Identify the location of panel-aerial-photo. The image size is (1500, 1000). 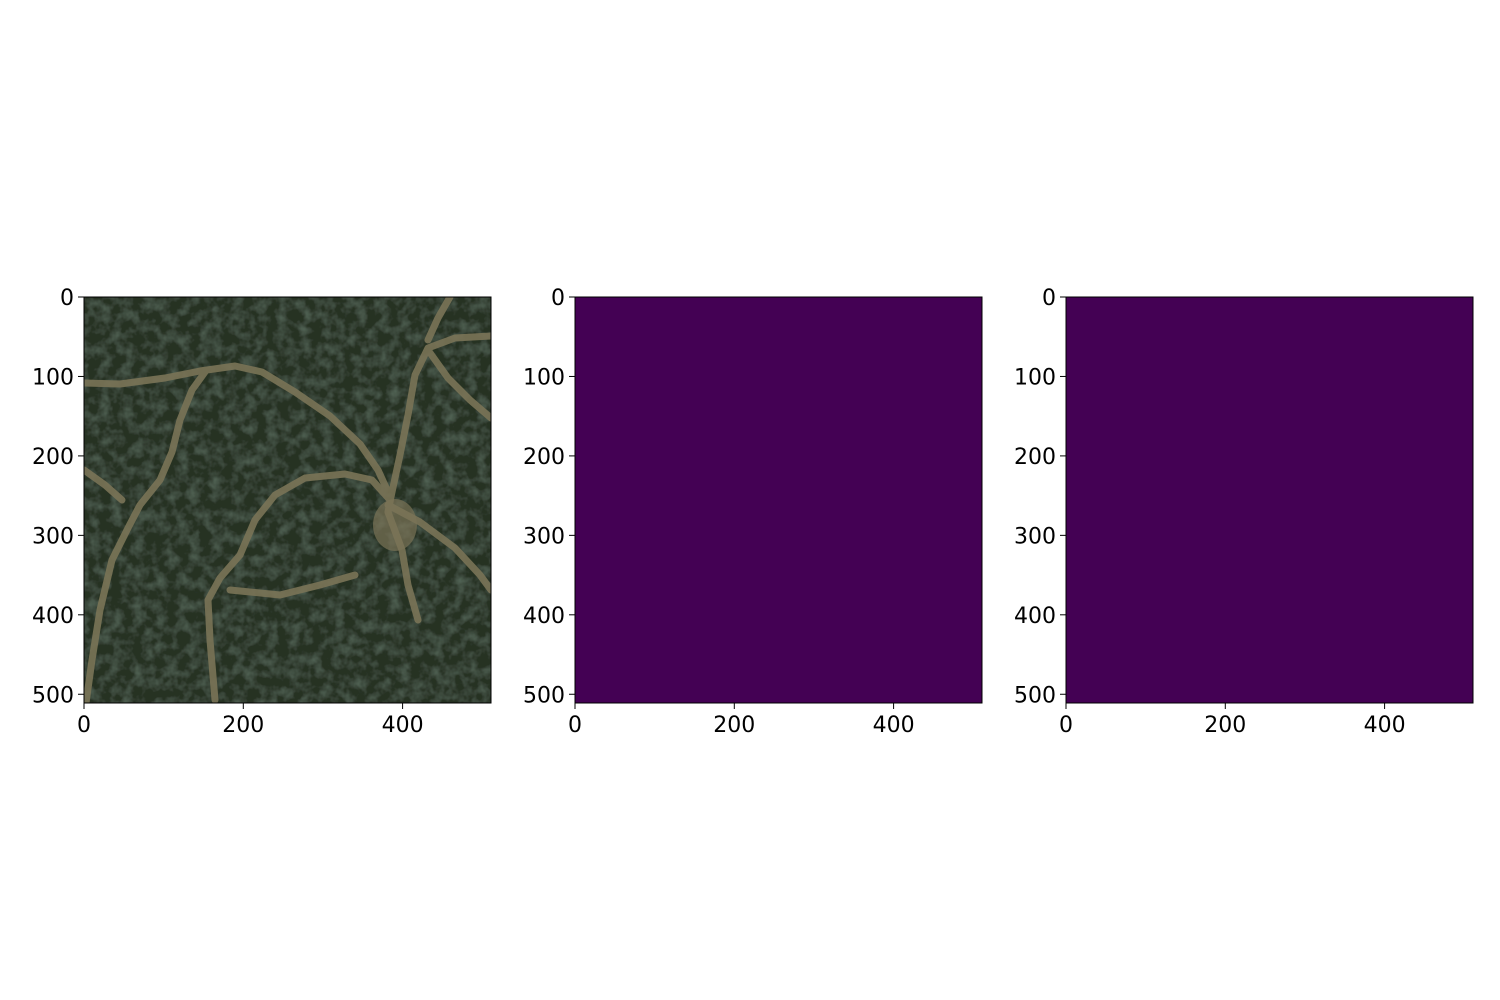
(287, 500).